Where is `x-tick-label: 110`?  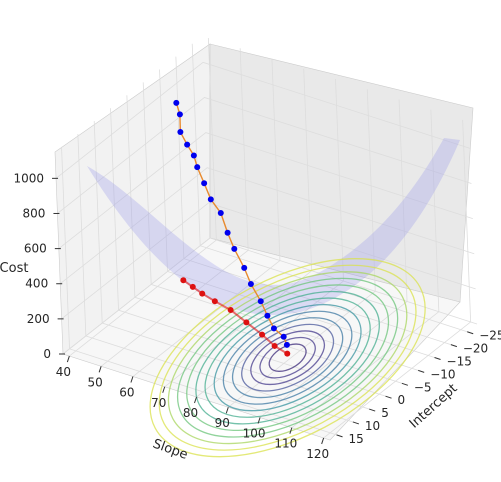
x-tick-label: 110 is located at coordinates (285, 444).